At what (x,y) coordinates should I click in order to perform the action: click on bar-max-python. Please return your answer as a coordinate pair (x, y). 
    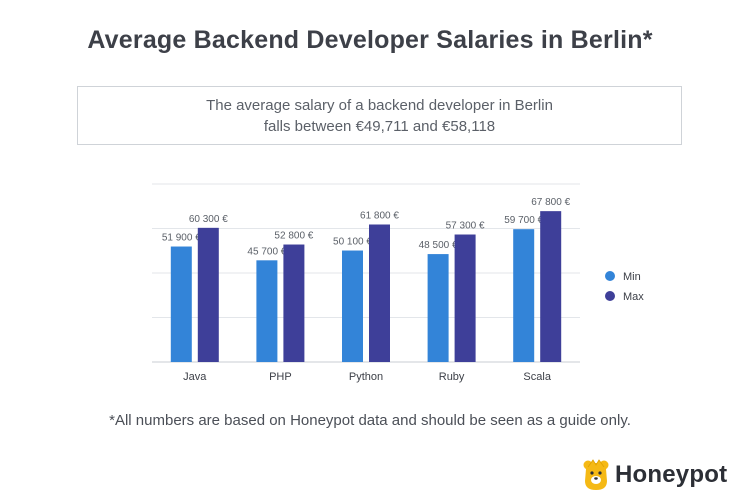
    Looking at the image, I should click on (379, 293).